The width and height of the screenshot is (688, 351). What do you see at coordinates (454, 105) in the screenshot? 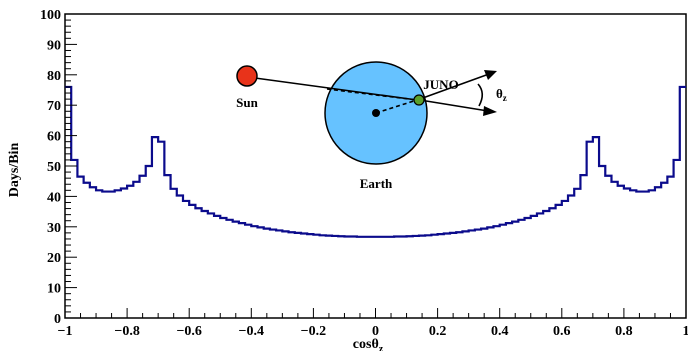
I see `neutrino-arrow-line` at bounding box center [454, 105].